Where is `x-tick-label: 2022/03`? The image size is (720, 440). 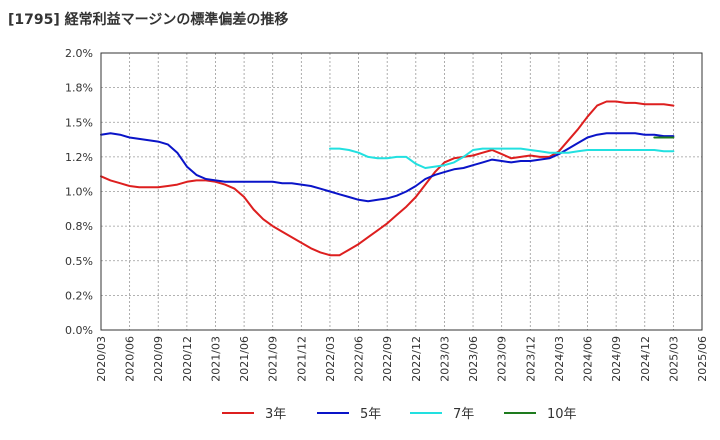 x-tick-label: 2022/03 is located at coordinates (330, 359).